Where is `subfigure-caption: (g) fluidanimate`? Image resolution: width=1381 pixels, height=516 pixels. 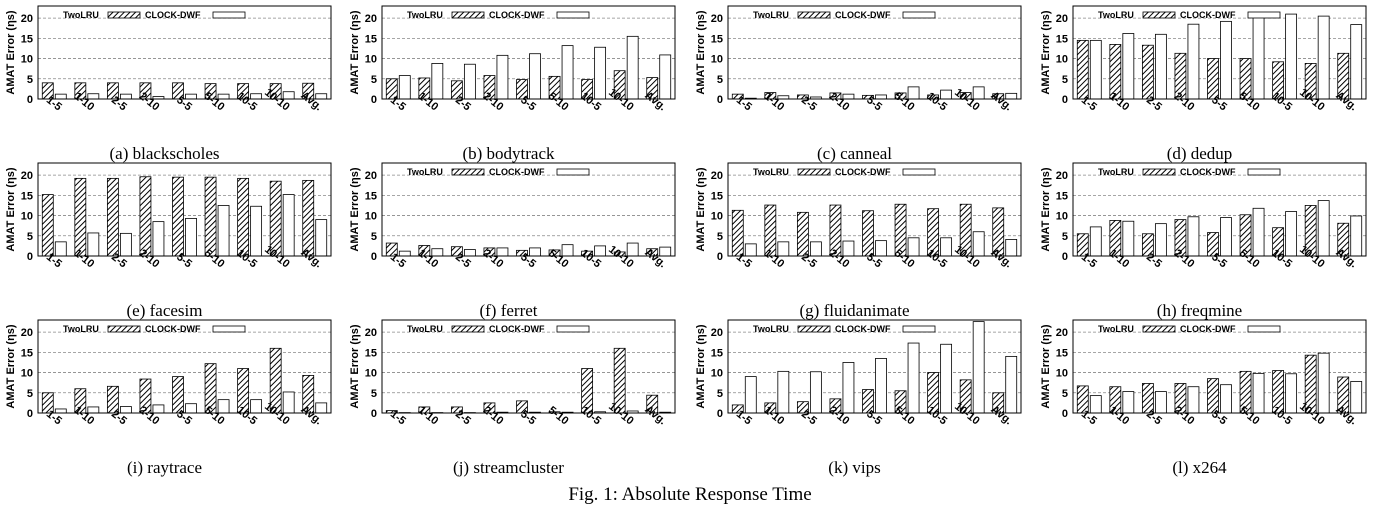
subfigure-caption: (g) fluidanimate is located at coordinates (855, 310).